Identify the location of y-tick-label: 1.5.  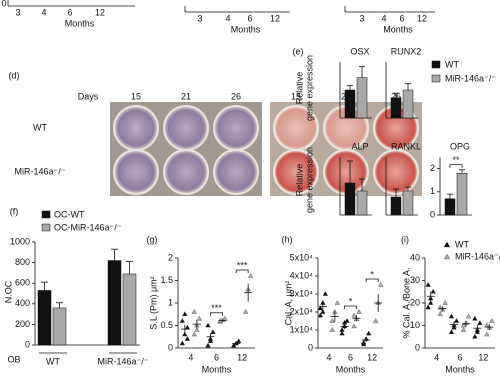
(166, 280).